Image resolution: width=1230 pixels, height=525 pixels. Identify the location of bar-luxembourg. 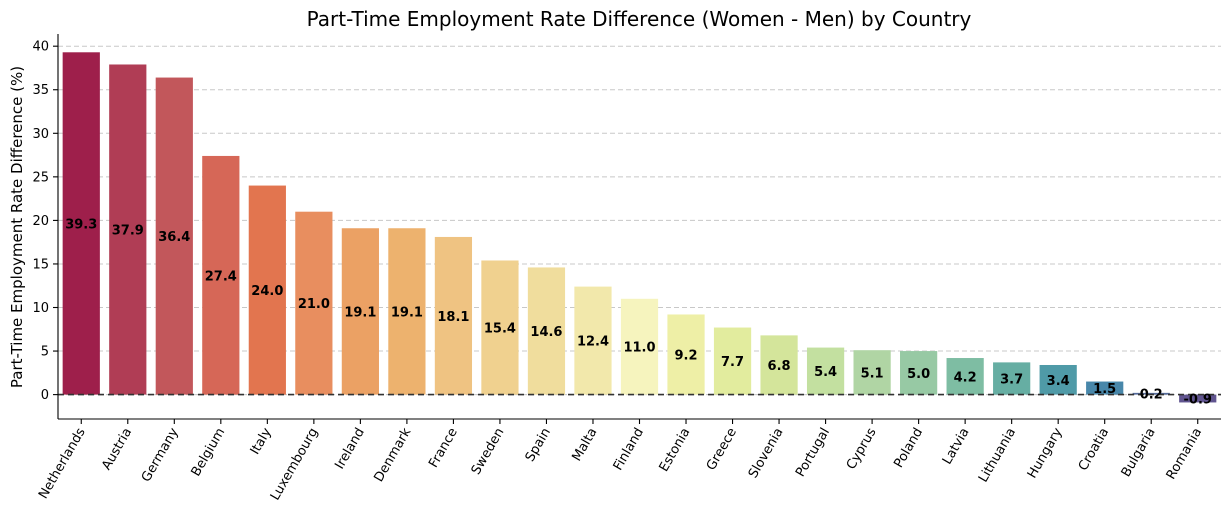
(314, 303).